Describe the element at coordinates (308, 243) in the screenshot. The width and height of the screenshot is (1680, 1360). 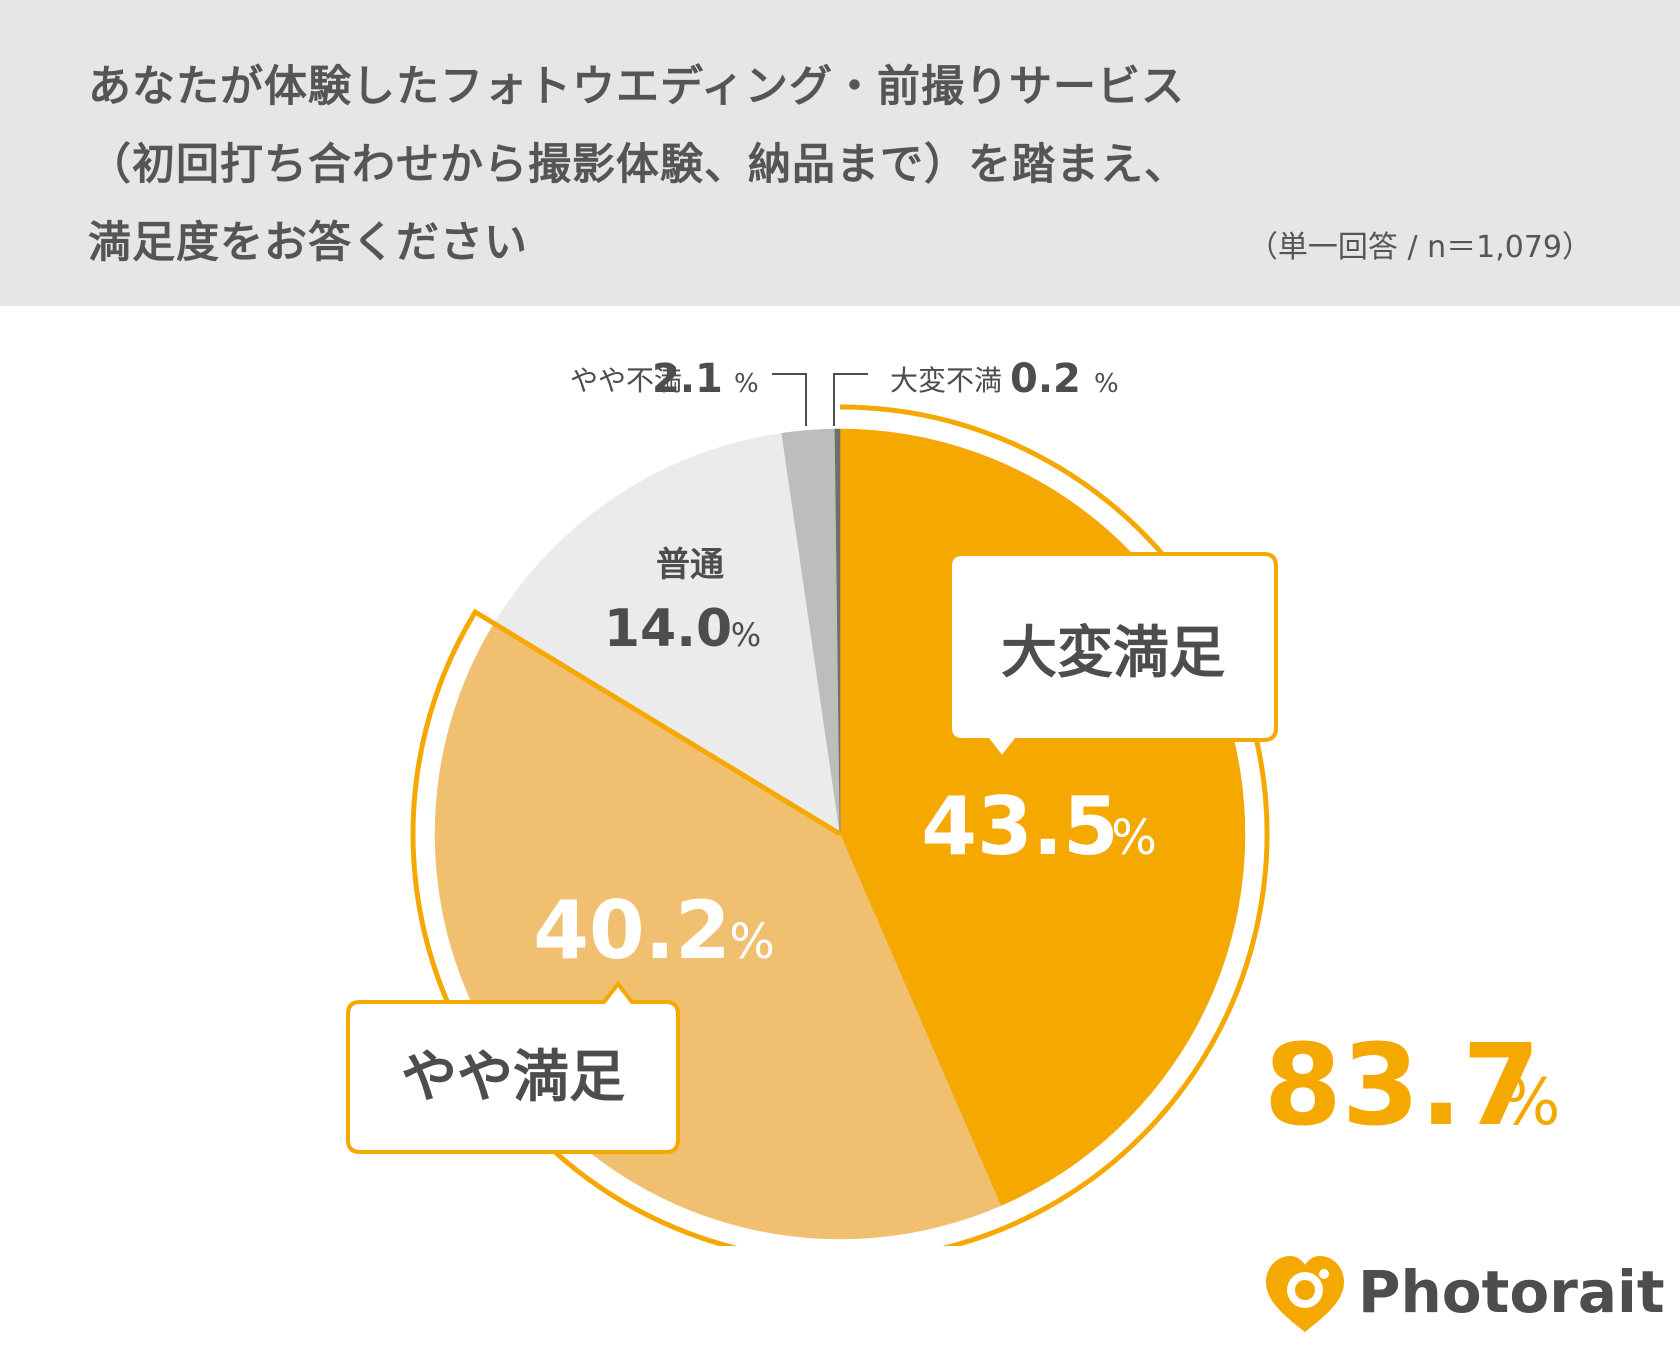
I see `chart-title-line-3: 満足度をお答ください` at that location.